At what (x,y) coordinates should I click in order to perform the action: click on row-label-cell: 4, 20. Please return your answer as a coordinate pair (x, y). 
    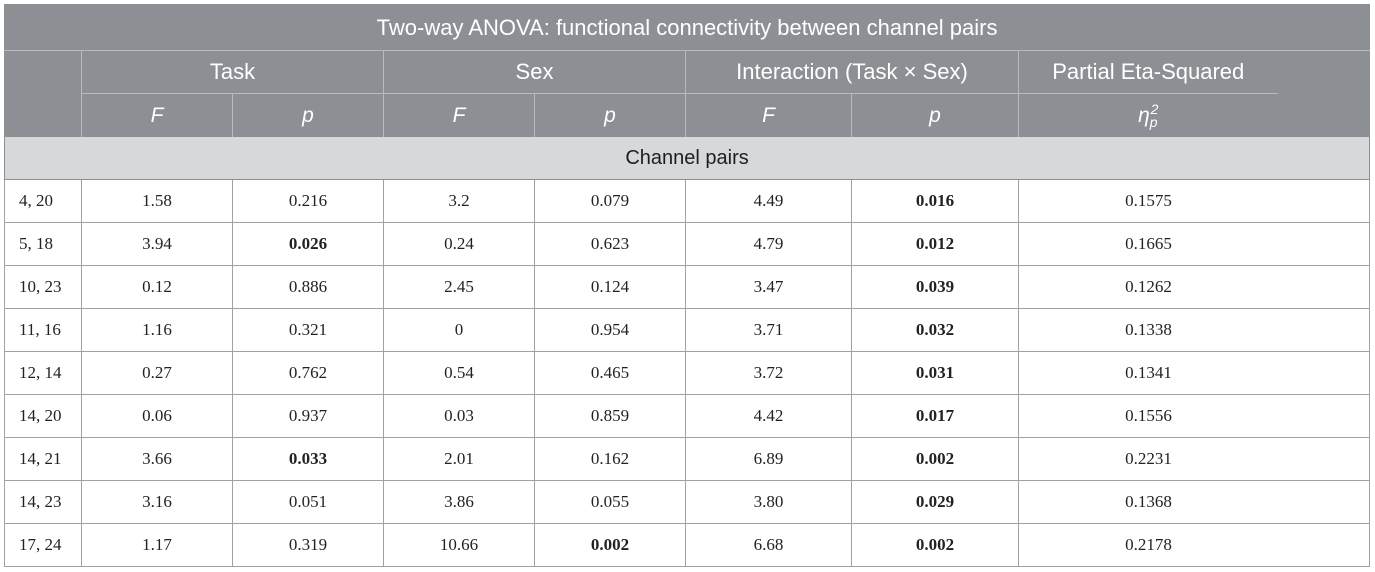
    Looking at the image, I should click on (43, 201).